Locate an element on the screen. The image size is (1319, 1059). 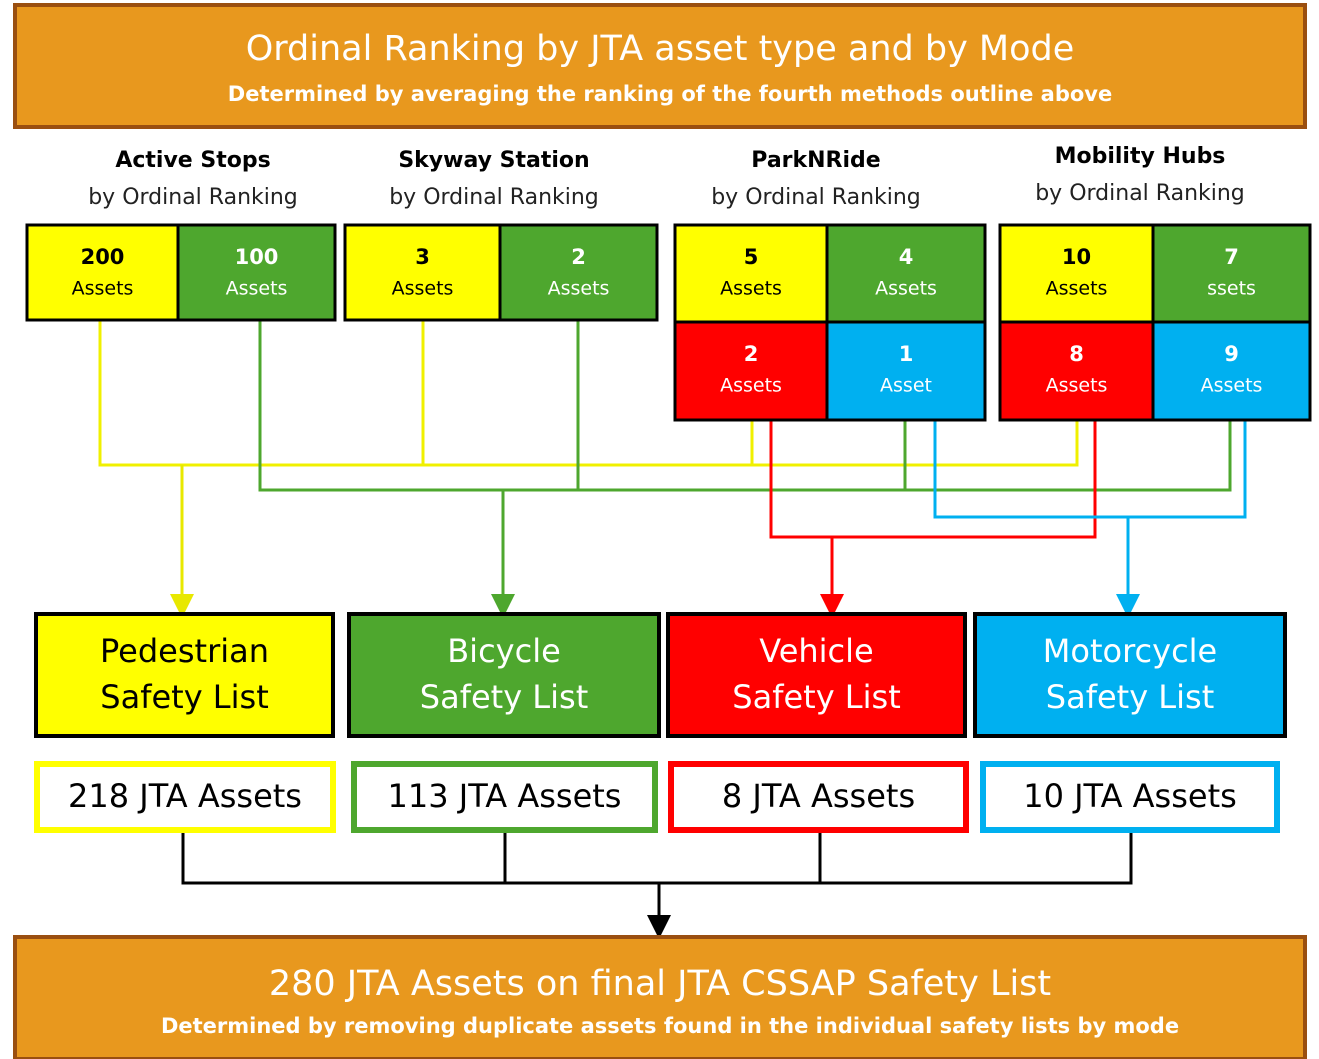
asset-count: 5 is located at coordinates (751, 257).